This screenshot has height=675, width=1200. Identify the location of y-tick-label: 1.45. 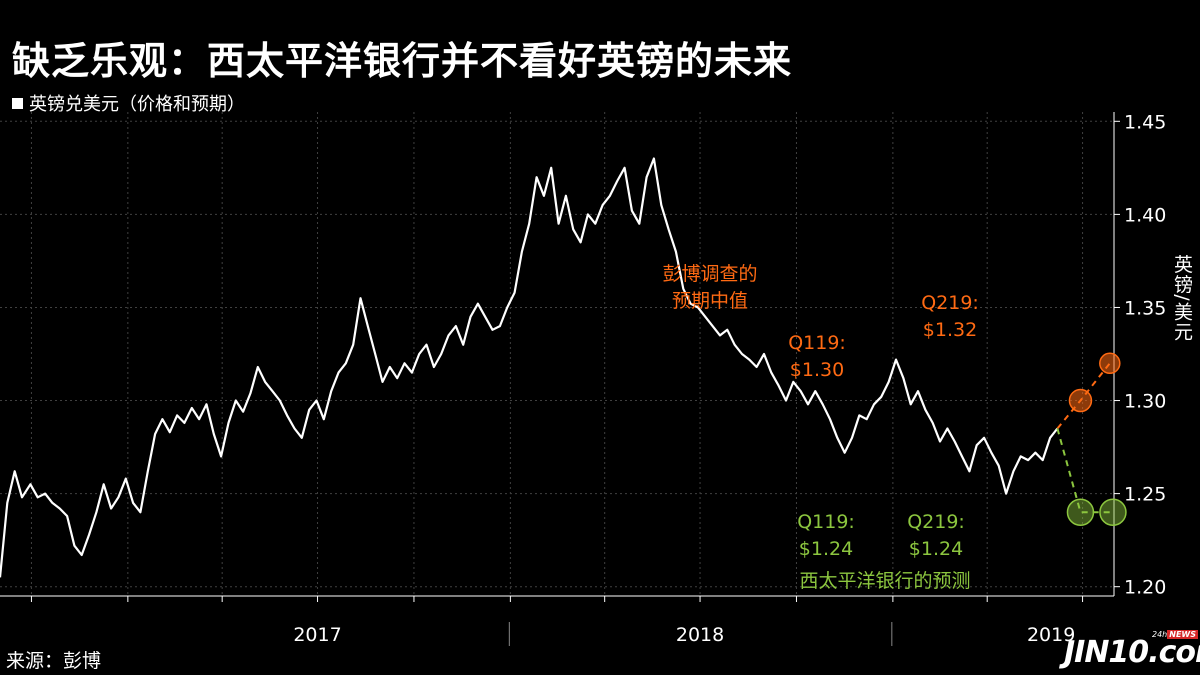
(1145, 122).